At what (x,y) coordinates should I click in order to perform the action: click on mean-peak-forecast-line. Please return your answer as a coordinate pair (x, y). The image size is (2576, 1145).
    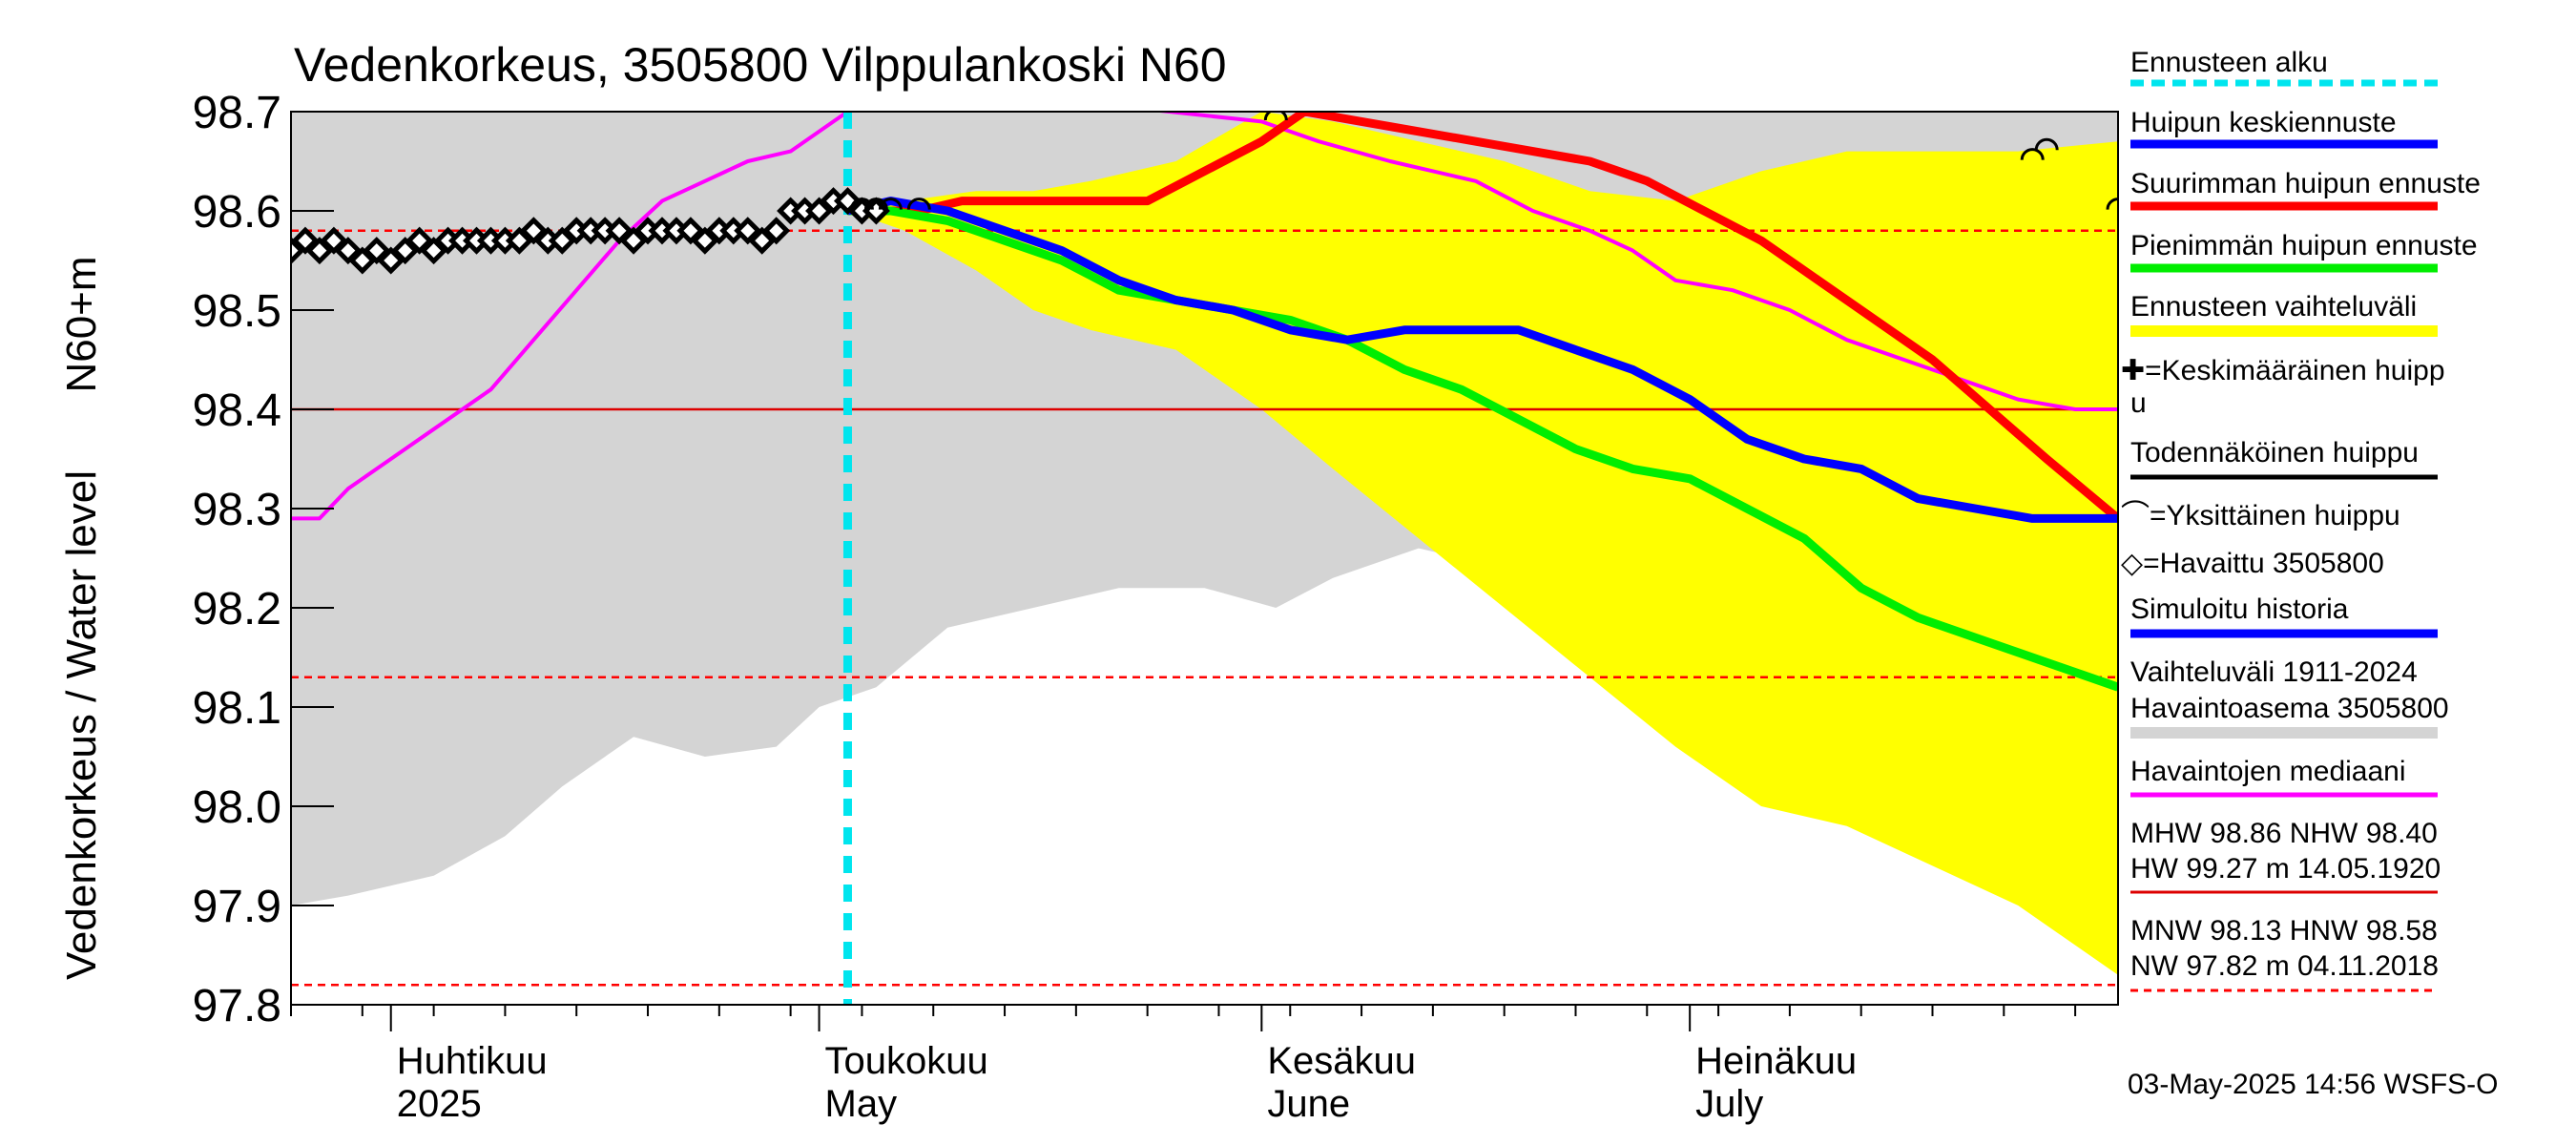
    Looking at the image, I should click on (1482, 360).